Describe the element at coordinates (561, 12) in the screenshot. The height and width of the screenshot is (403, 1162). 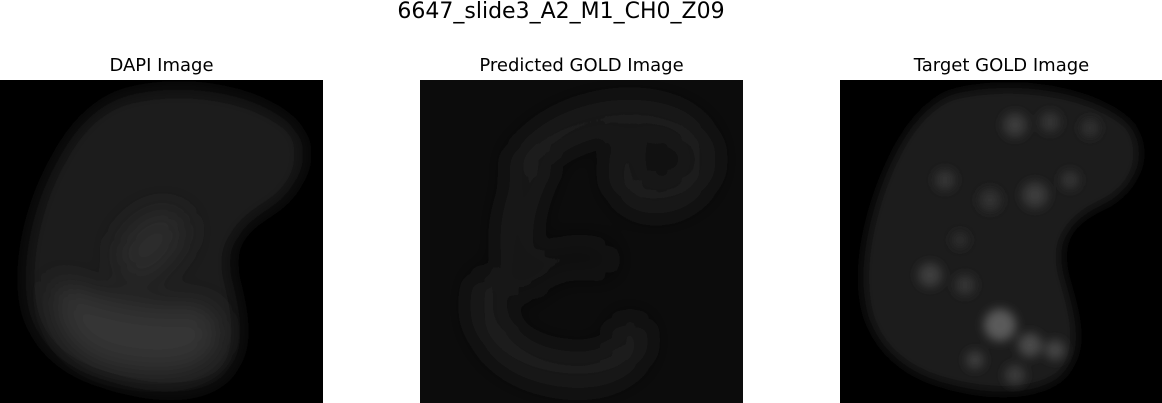
I see `figure-title: 6647_slide3_A2_M1_CH0_Z09` at that location.